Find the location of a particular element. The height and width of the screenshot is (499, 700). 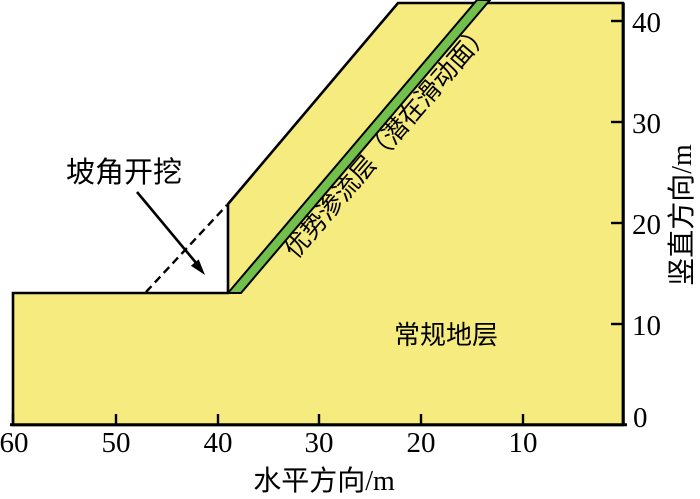

original-slope-dashed-line is located at coordinates (186, 248).